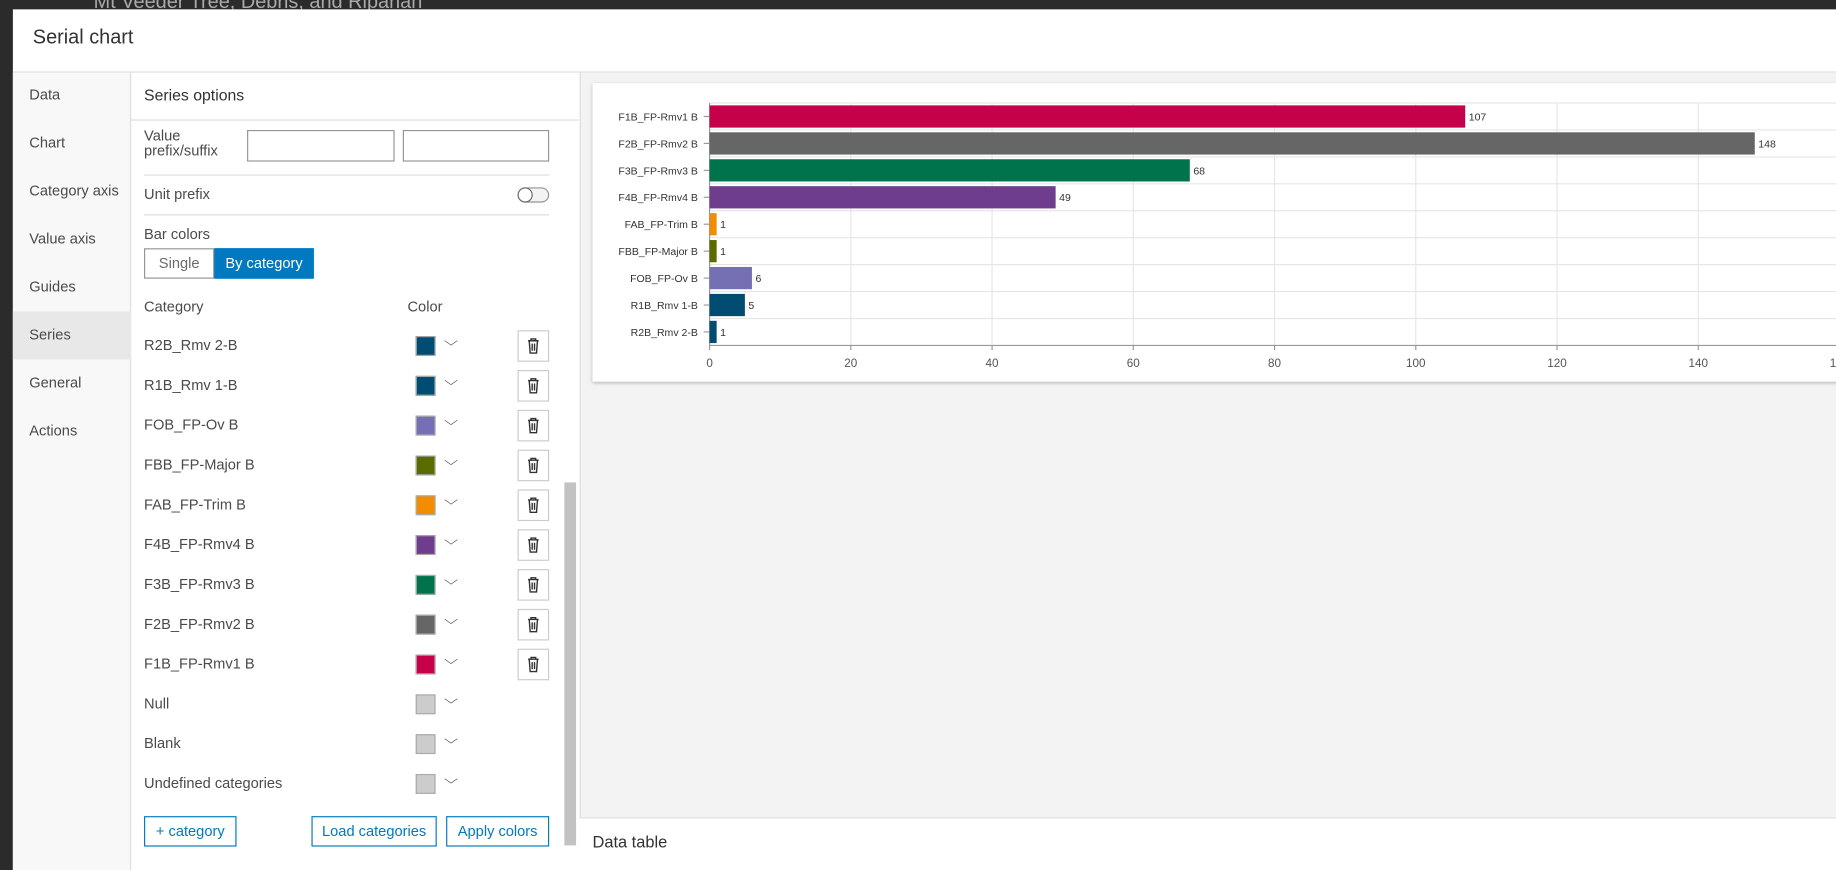 This screenshot has height=870, width=1836. Describe the element at coordinates (199, 465) in the screenshot. I see `category-name: FBB_FP-Major B` at that location.